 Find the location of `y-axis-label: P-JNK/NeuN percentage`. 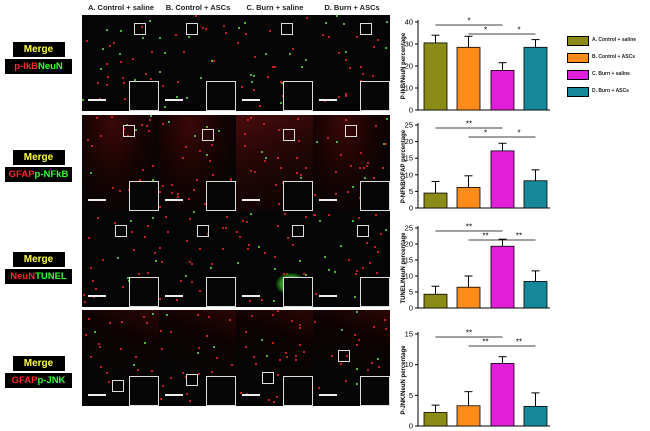

y-axis-label: P-JNK/NeuN percentage is located at coordinates (404, 380).